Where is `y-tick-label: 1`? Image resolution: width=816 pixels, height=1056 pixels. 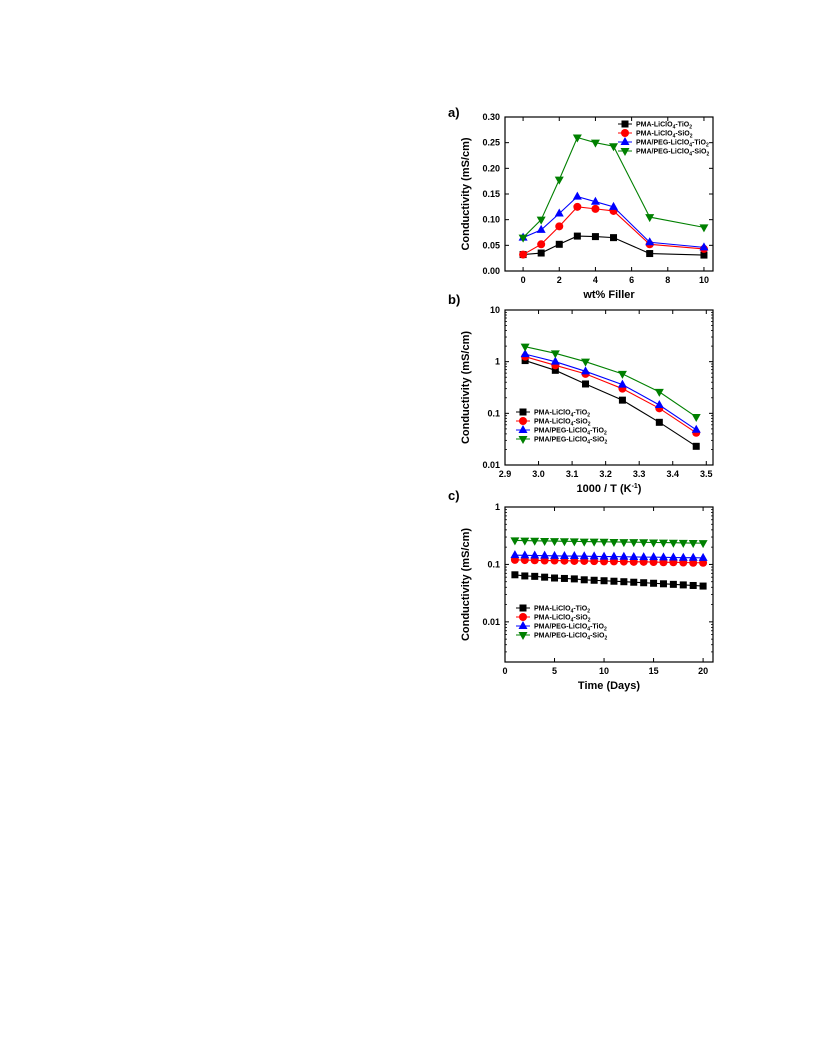
y-tick-label: 1 is located at coordinates (497, 507).